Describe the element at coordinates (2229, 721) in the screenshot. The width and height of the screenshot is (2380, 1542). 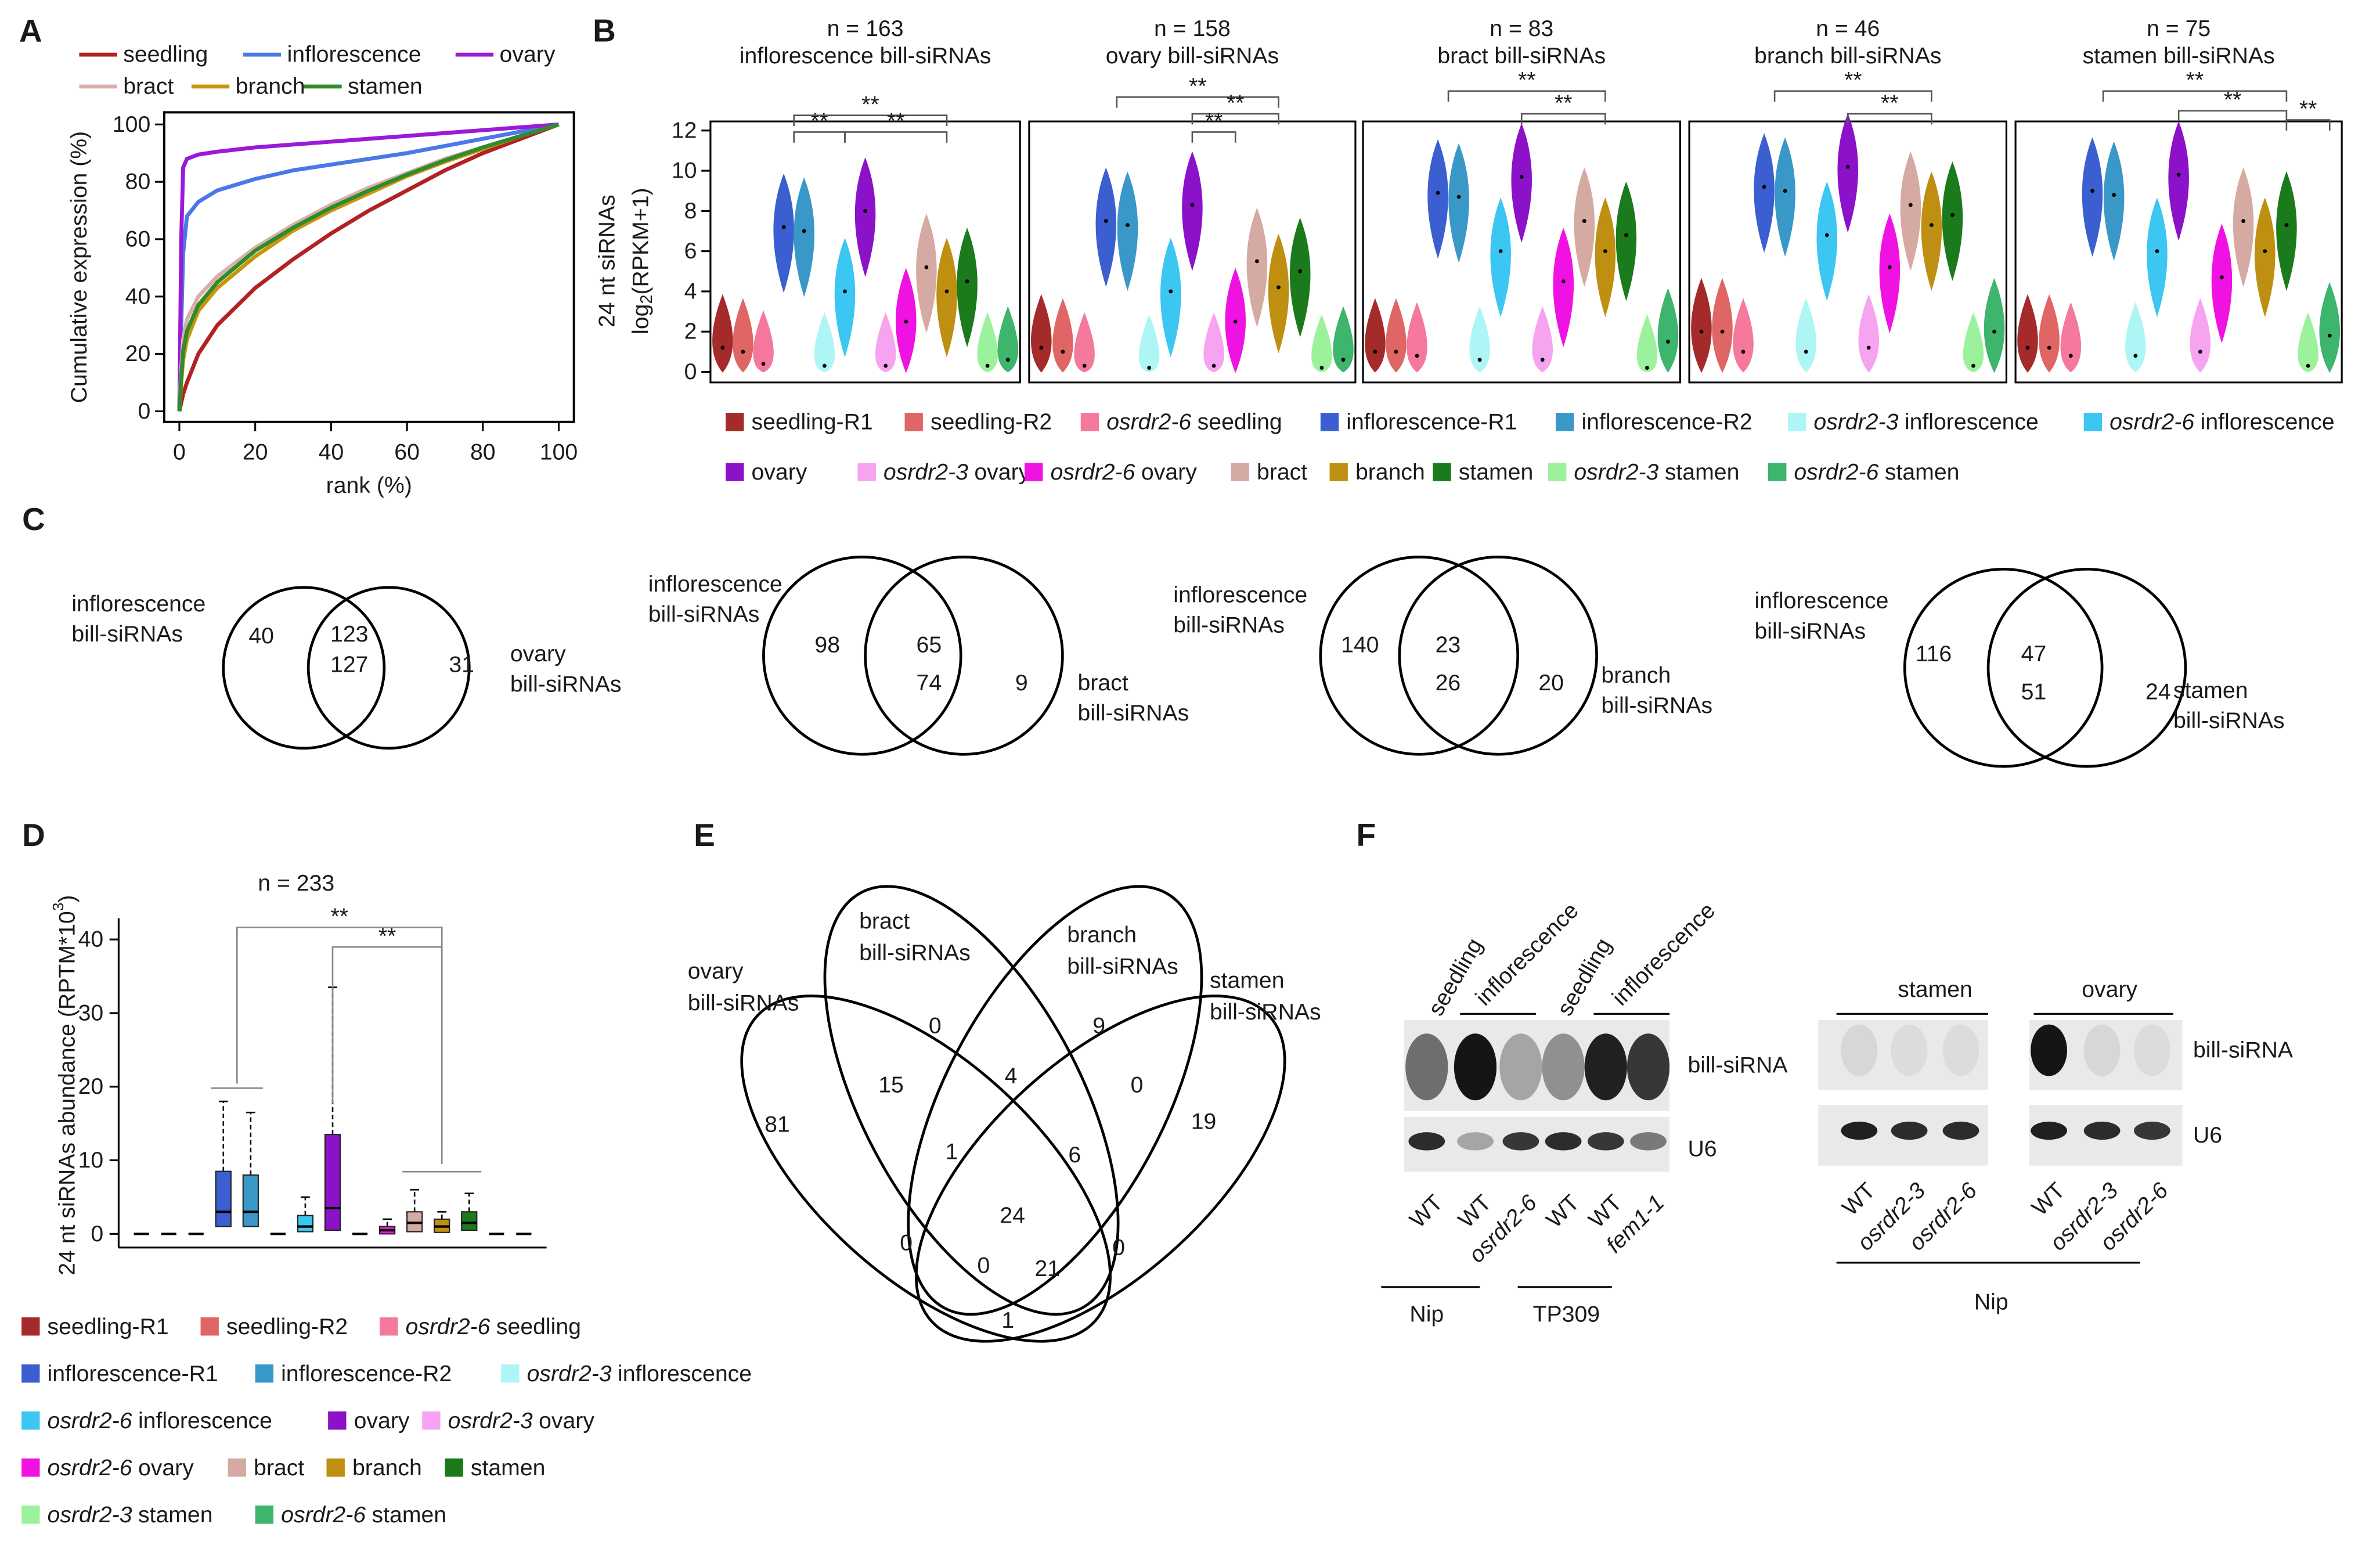
I see `venn-set-label: bill-siRNAs` at that location.